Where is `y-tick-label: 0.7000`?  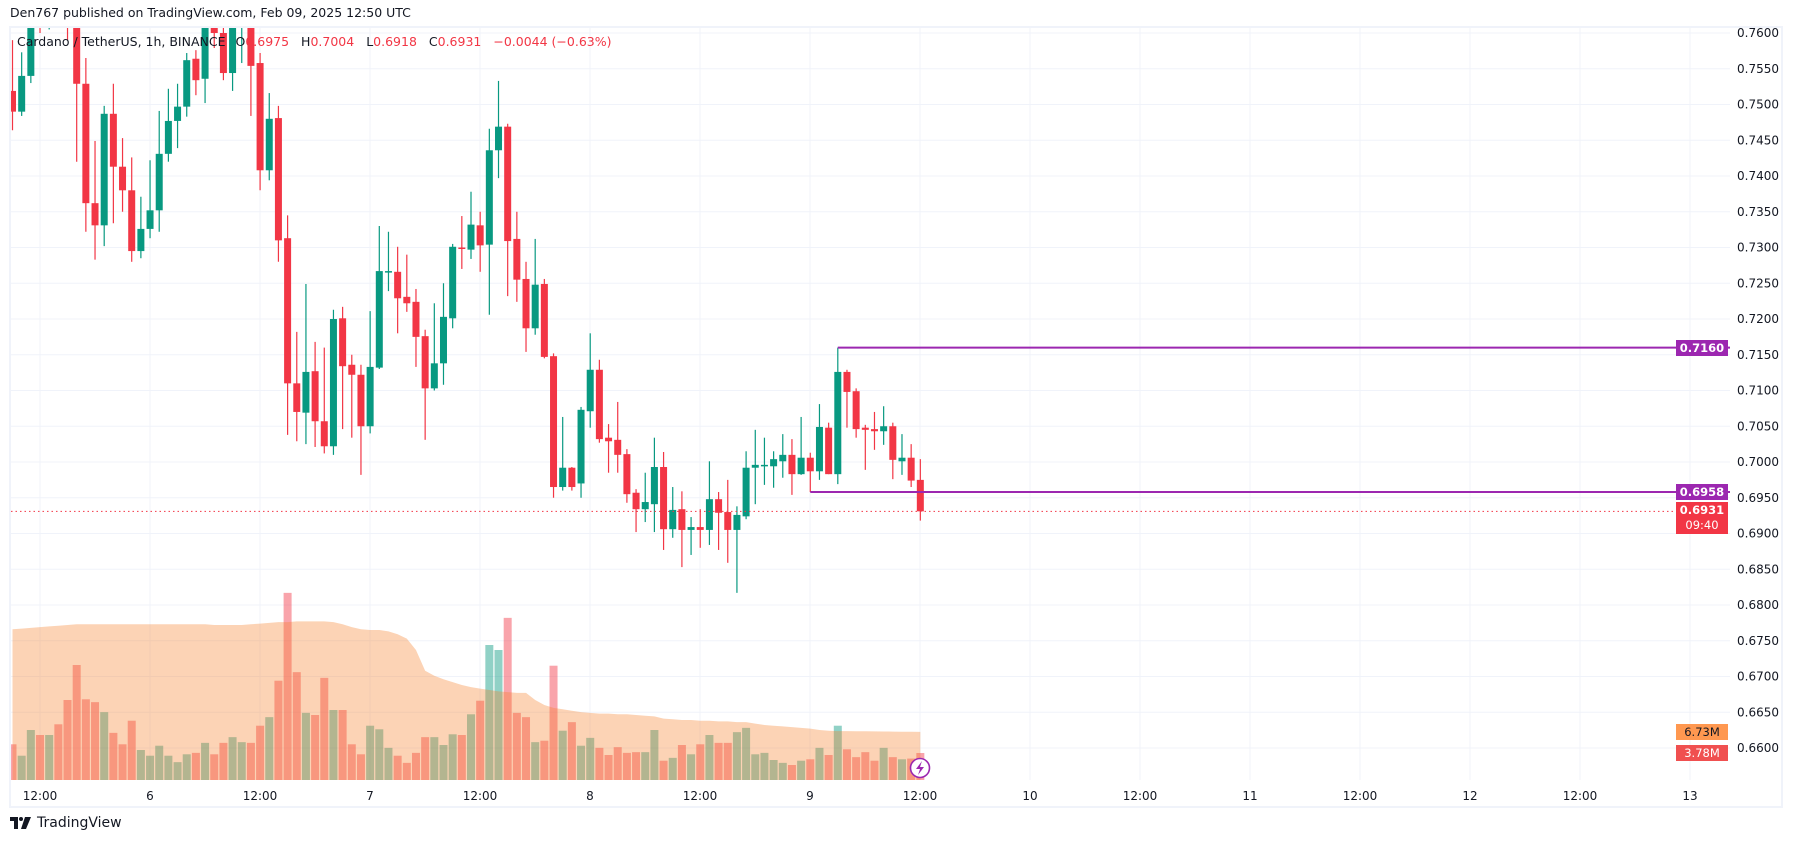
y-tick-label: 0.7000 is located at coordinates (1758, 462).